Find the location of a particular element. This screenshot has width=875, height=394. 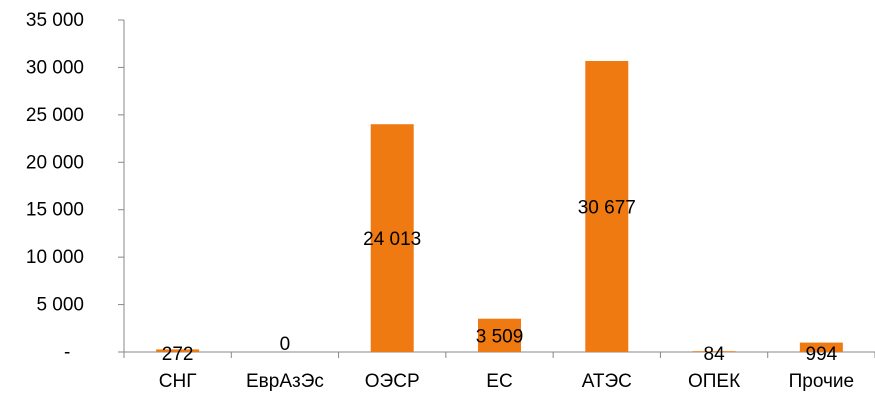

data-label: 30 677 is located at coordinates (607, 208).